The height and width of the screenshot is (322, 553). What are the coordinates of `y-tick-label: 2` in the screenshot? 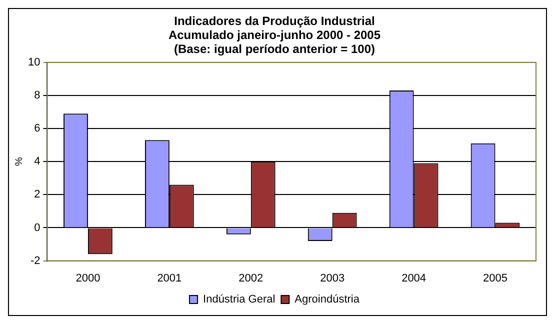 It's located at (37, 194).